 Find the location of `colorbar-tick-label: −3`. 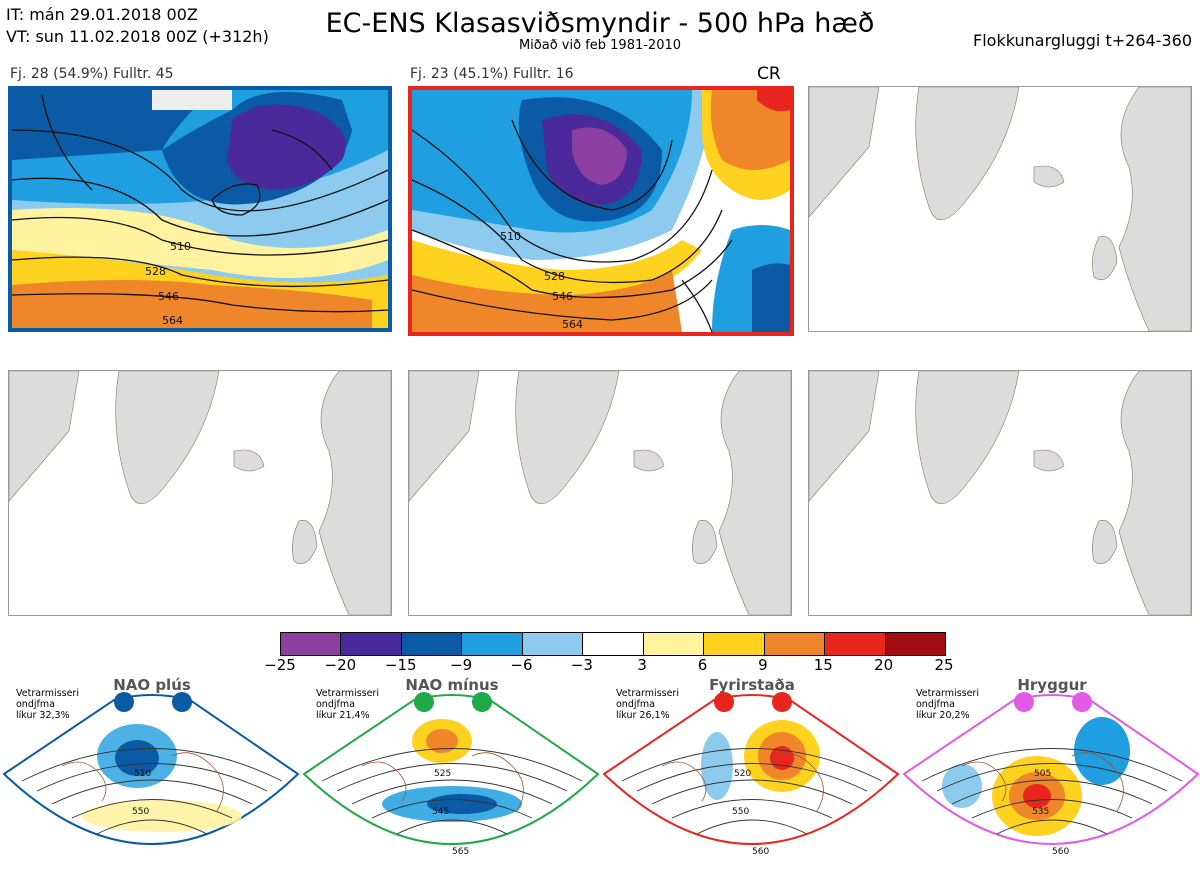

colorbar-tick-label: −3 is located at coordinates (581, 665).